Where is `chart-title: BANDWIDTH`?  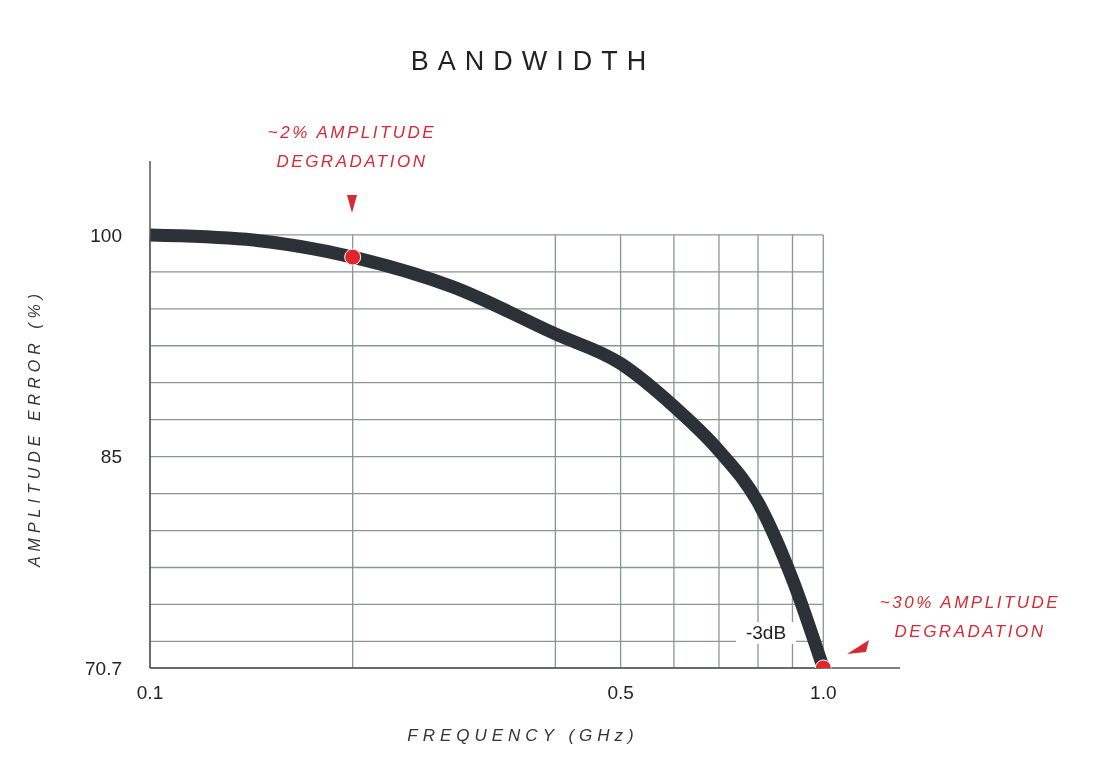 chart-title: BANDWIDTH is located at coordinates (533, 61).